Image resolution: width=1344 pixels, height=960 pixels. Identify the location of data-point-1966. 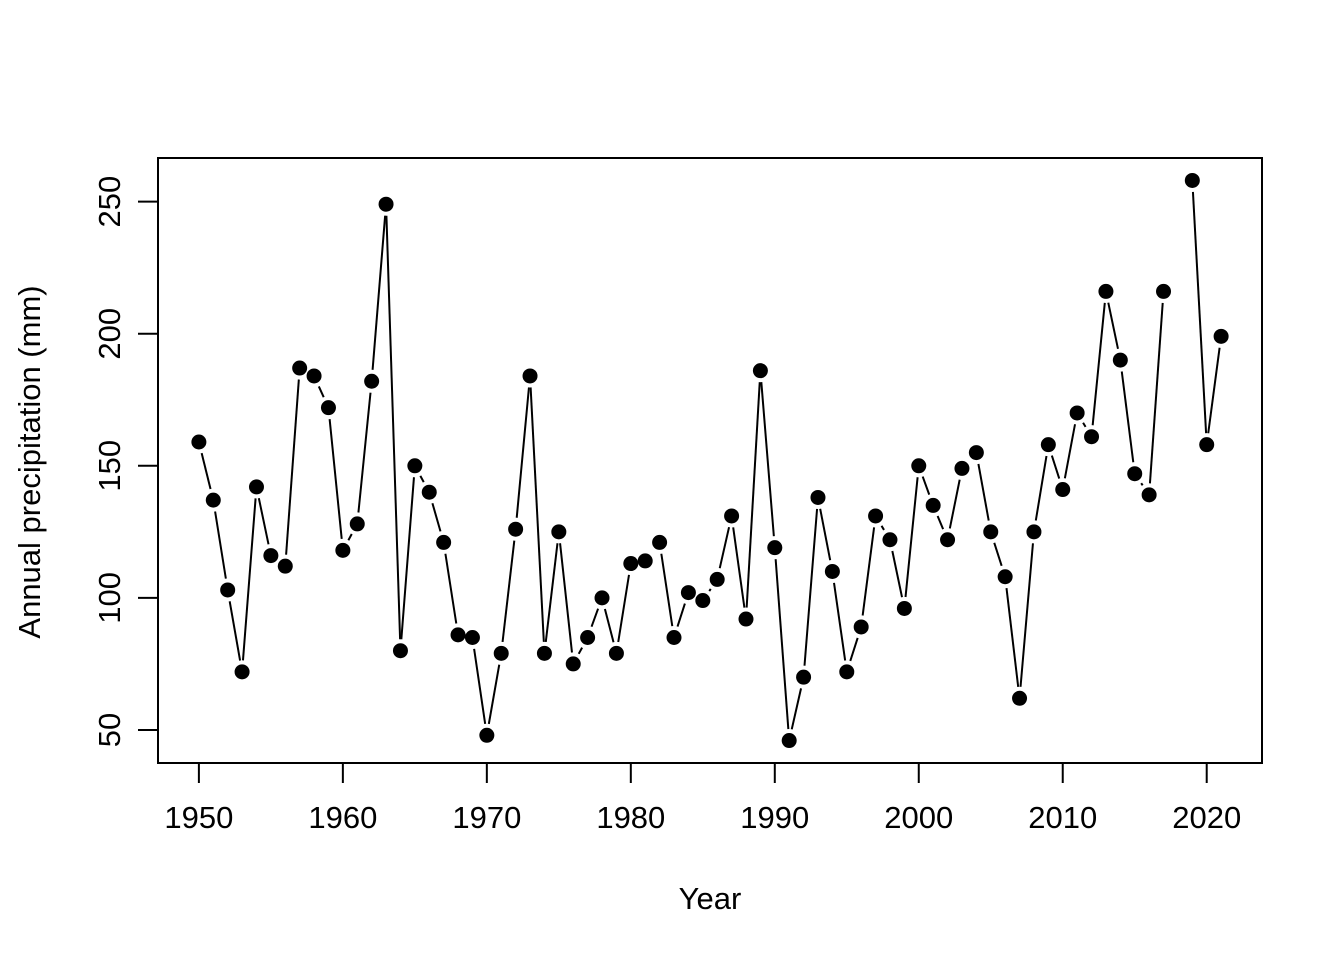
(429, 492).